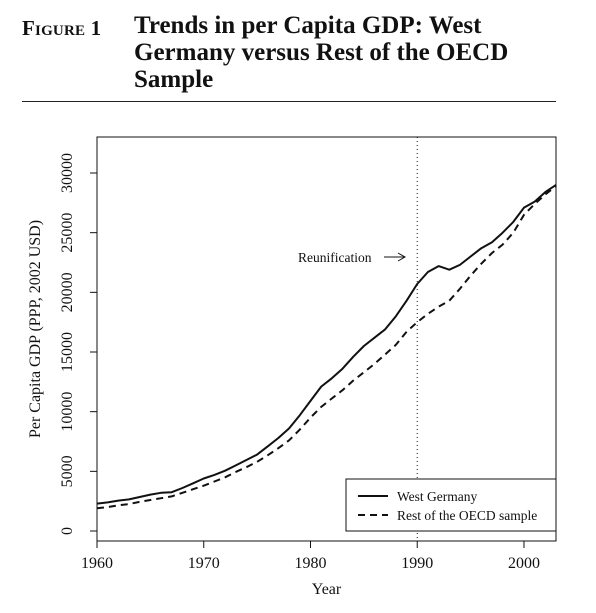 This screenshot has height=613, width=596. What do you see at coordinates (67, 292) in the screenshot?
I see `y-tick-label: 20000` at bounding box center [67, 292].